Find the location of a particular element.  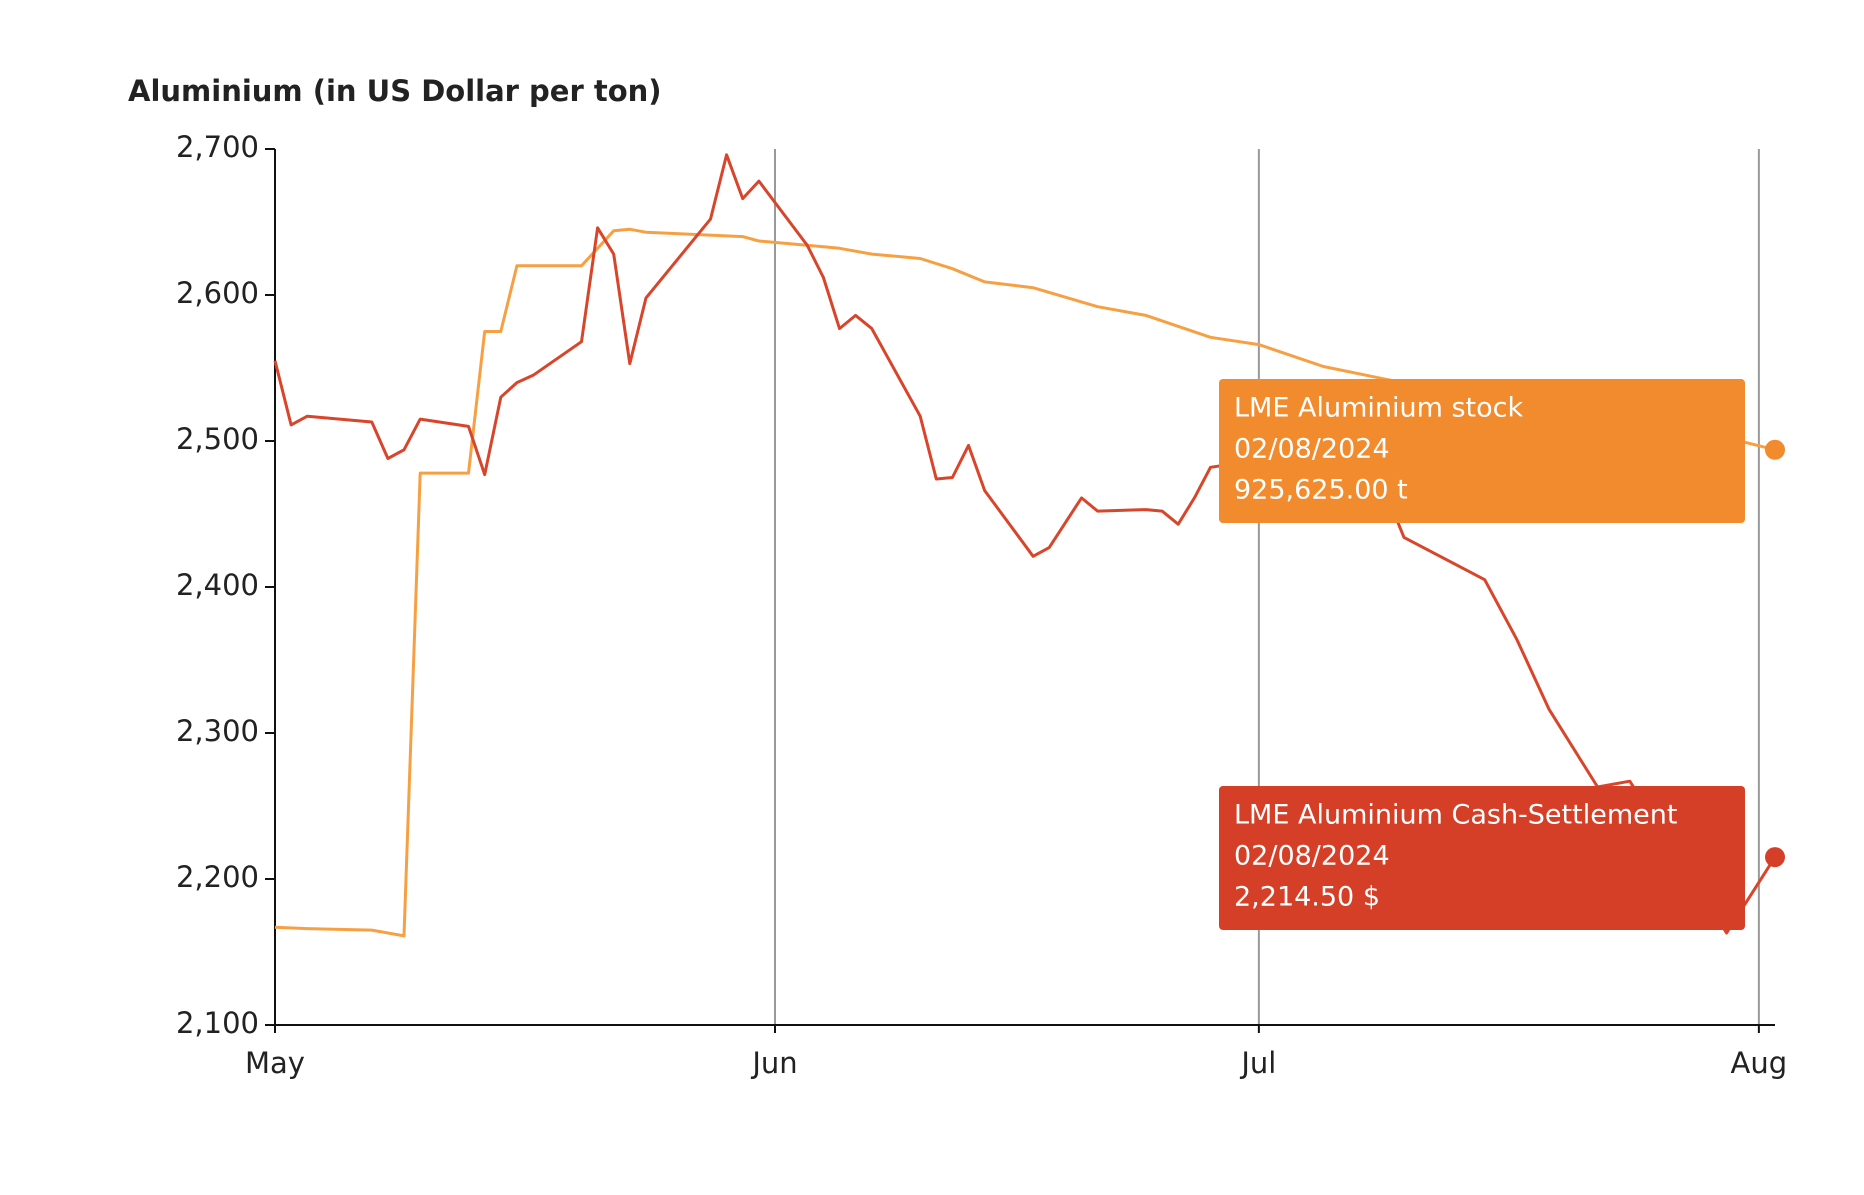

y-tick-label: 2,600 is located at coordinates (217, 293).